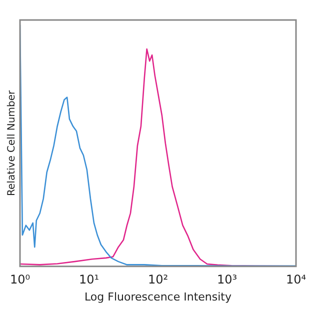 Image resolution: width=312 pixels, height=312 pixels. I want to click on x-axis-title: Log Fluorescence Intensity, so click(158, 297).